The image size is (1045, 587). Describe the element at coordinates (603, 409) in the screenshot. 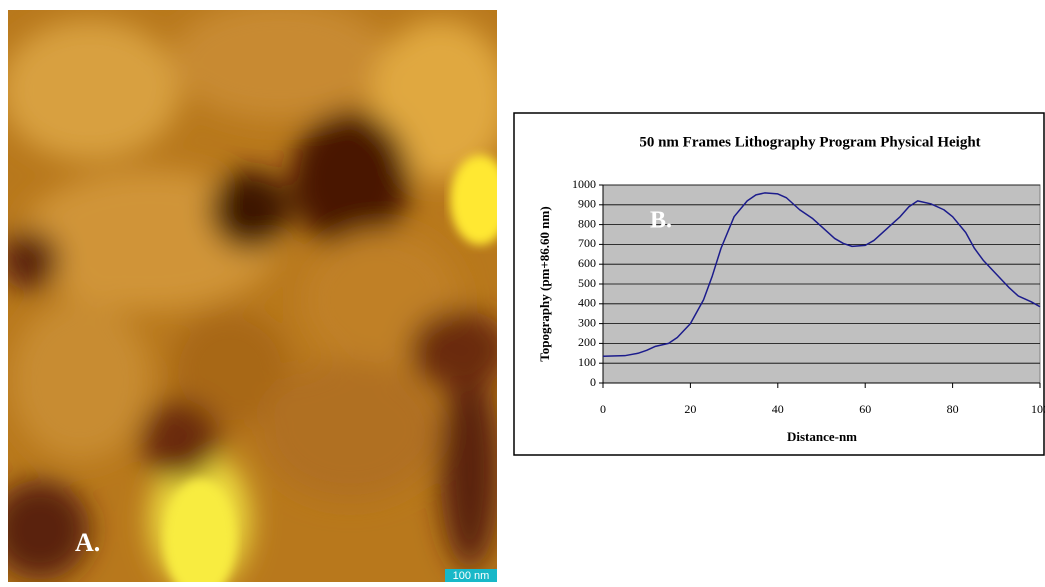

I see `x-tick-label: 0` at that location.